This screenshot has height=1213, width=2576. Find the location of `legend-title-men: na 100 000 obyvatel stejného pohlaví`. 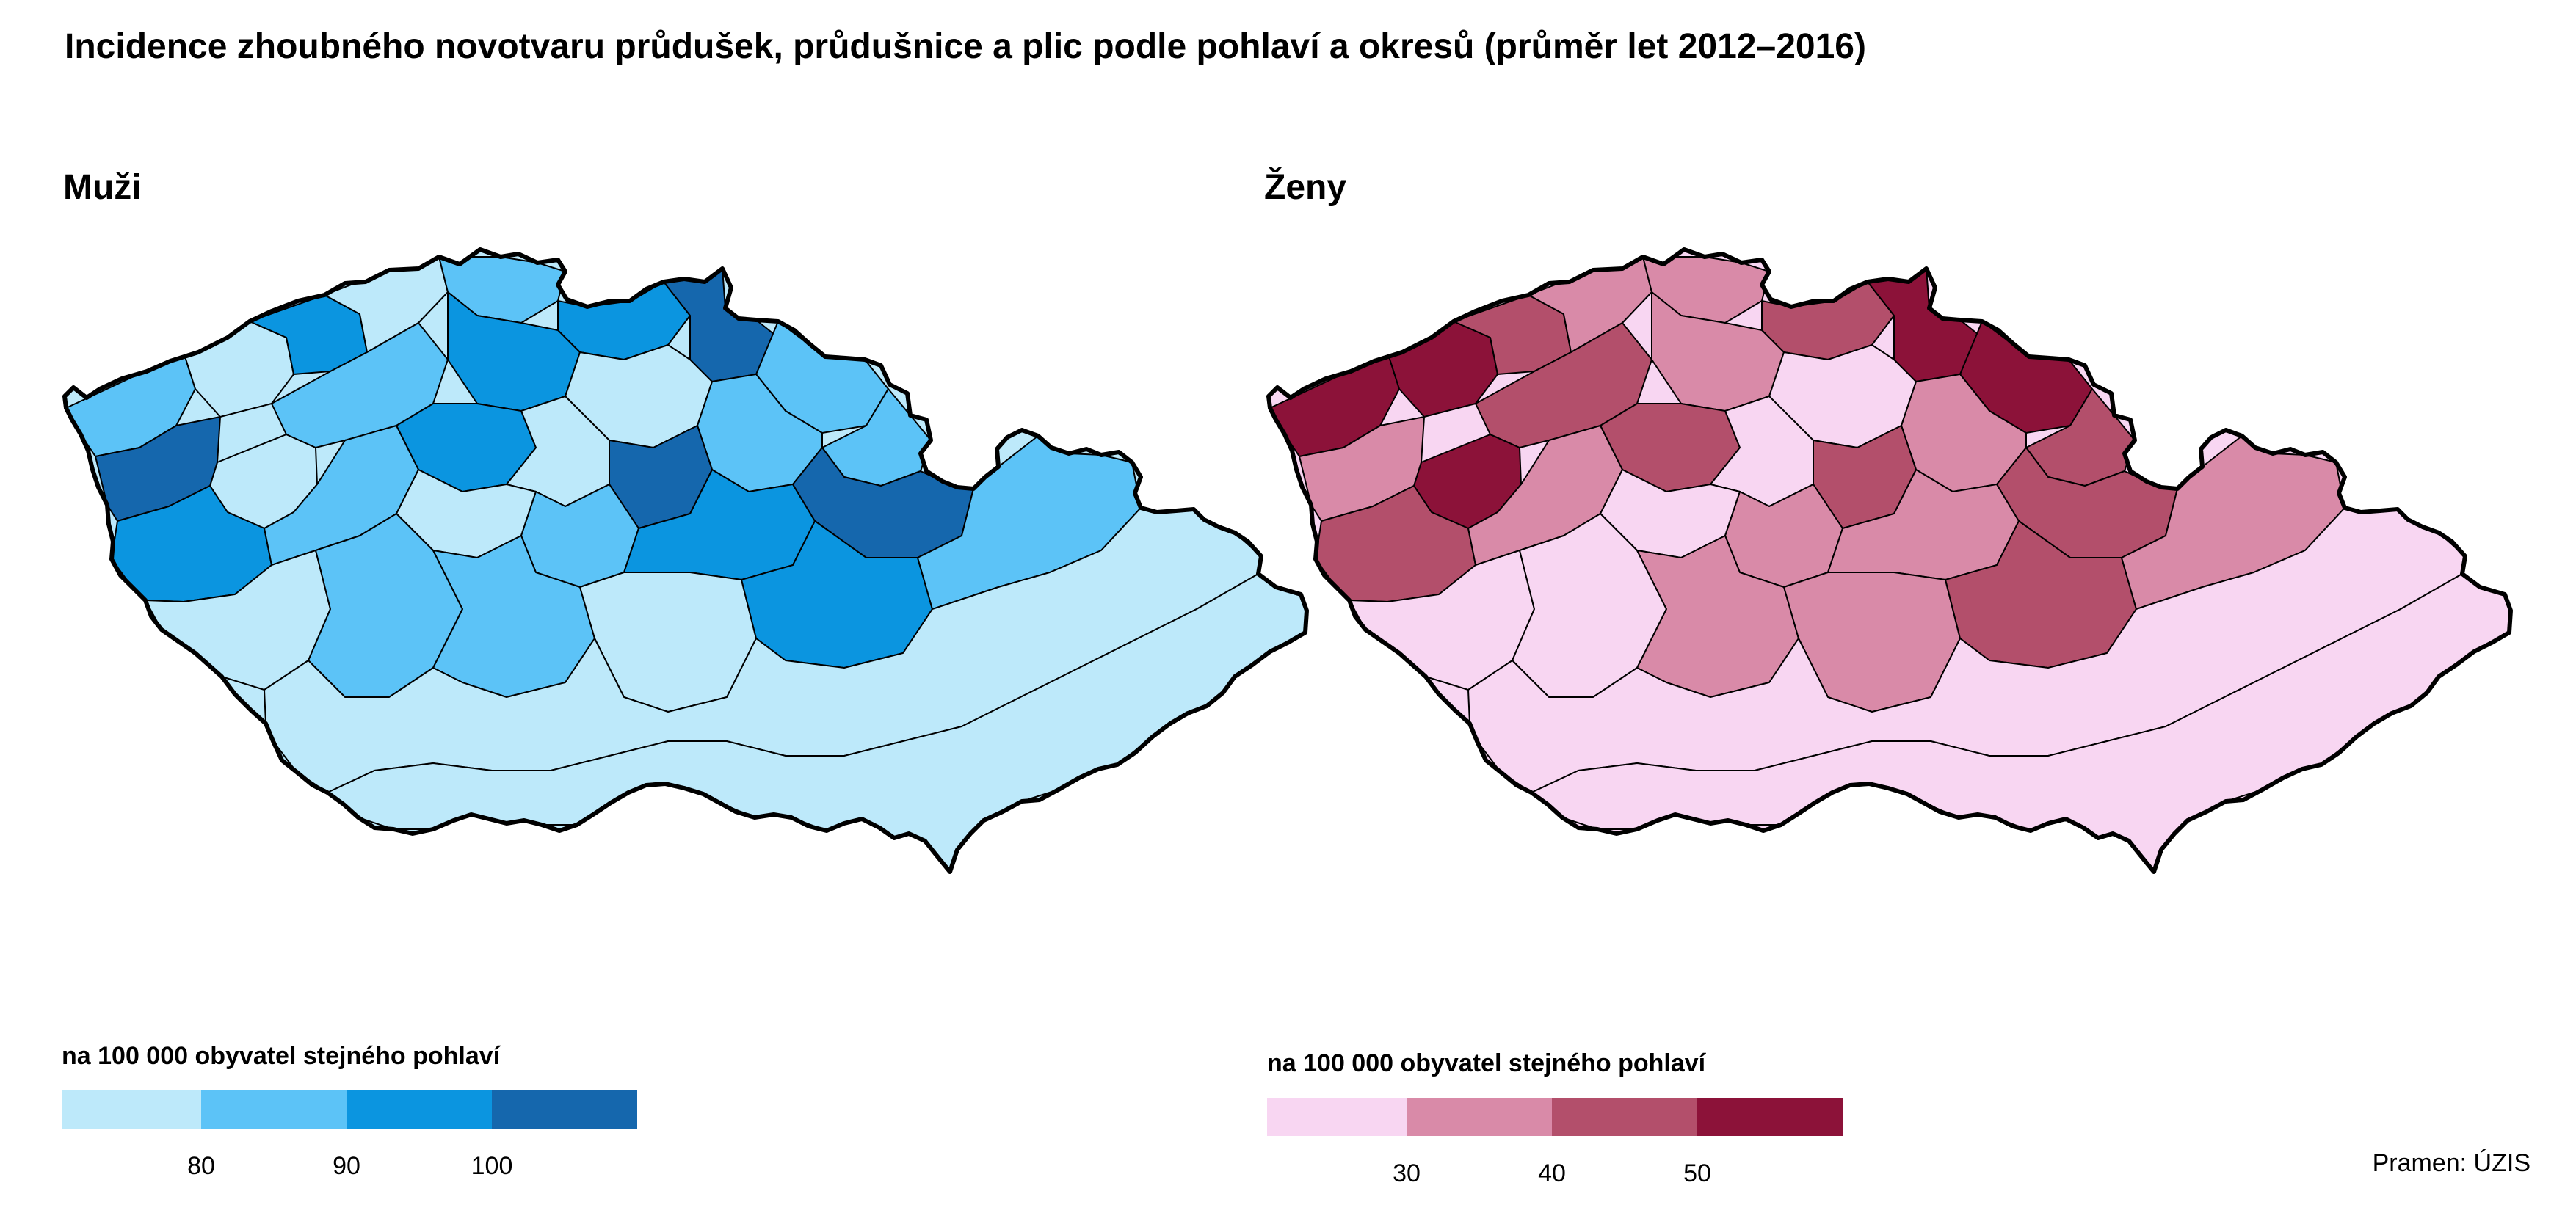

legend-title-men: na 100 000 obyvatel stejného pohlaví is located at coordinates (282, 1056).